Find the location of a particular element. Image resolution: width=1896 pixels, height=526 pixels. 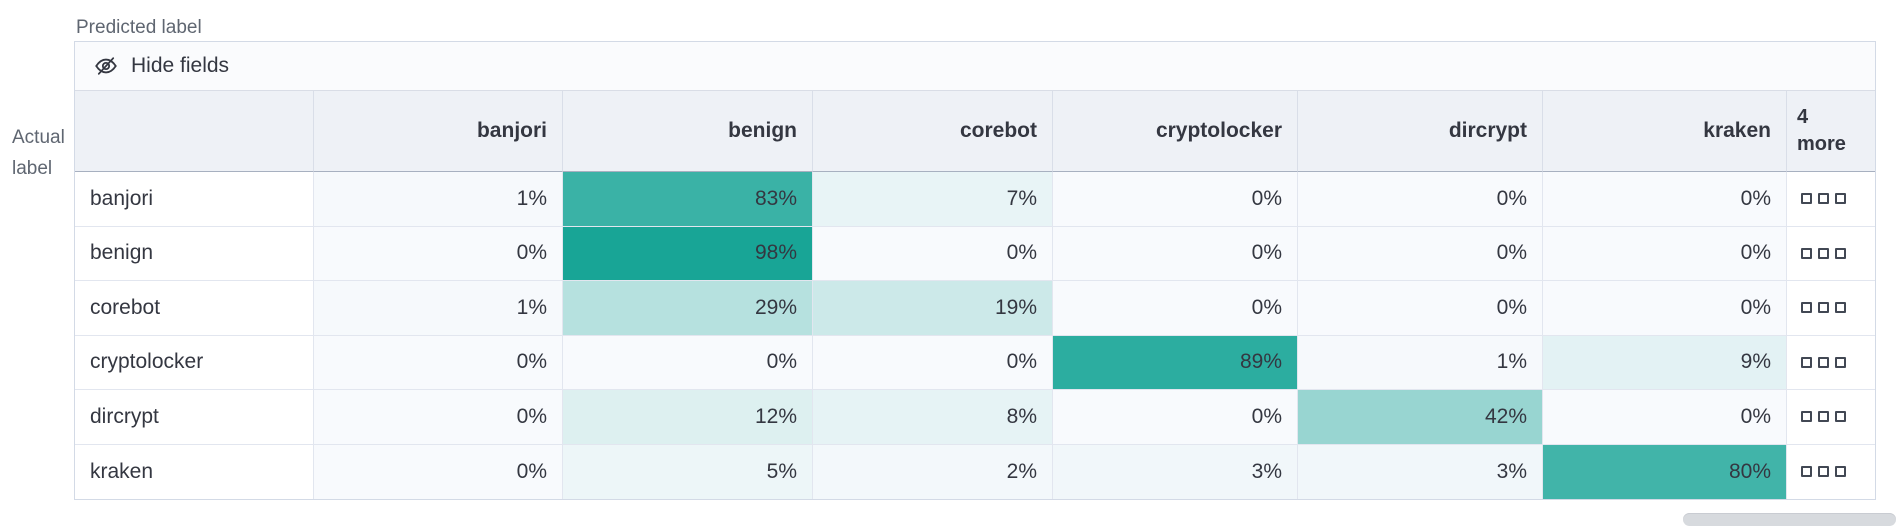

matrix-cell-banjori-banjori: 1% is located at coordinates (438, 199).